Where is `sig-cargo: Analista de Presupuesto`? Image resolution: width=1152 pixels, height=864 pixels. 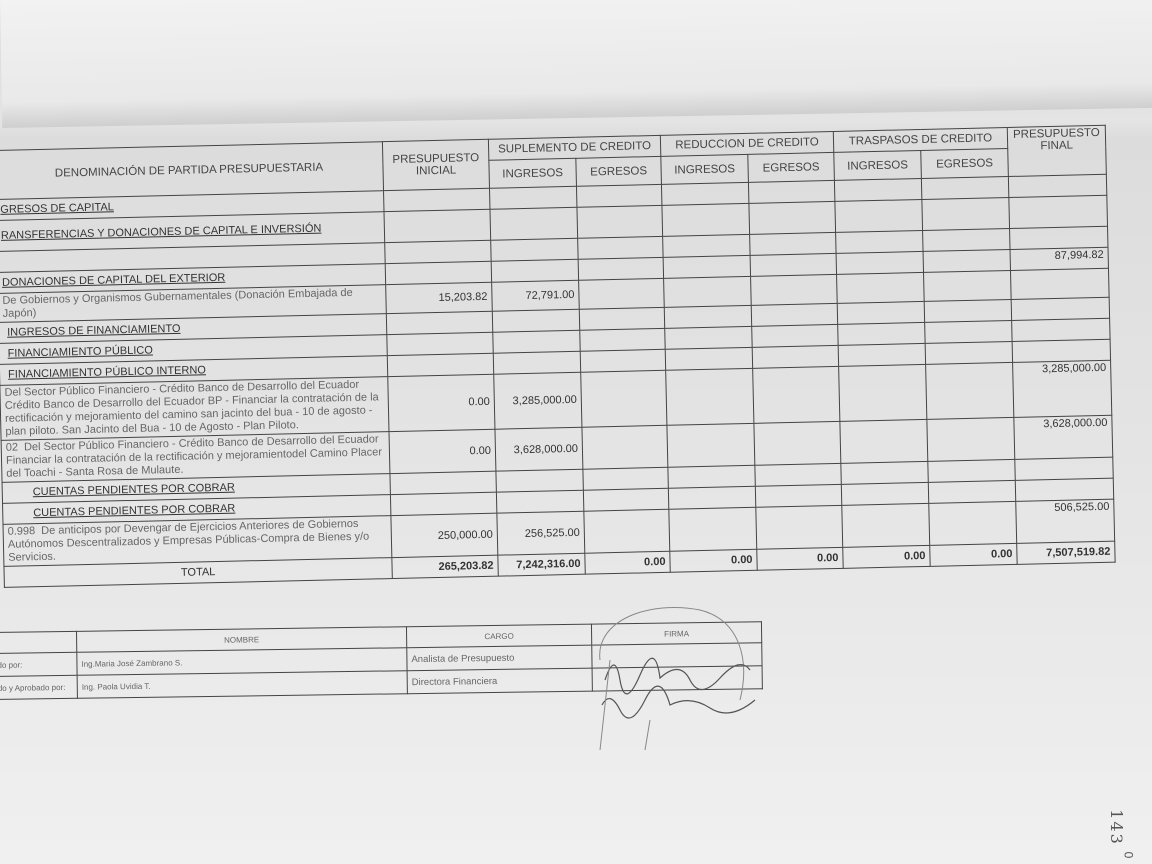
sig-cargo: Analista de Presupuesto is located at coordinates (499, 658).